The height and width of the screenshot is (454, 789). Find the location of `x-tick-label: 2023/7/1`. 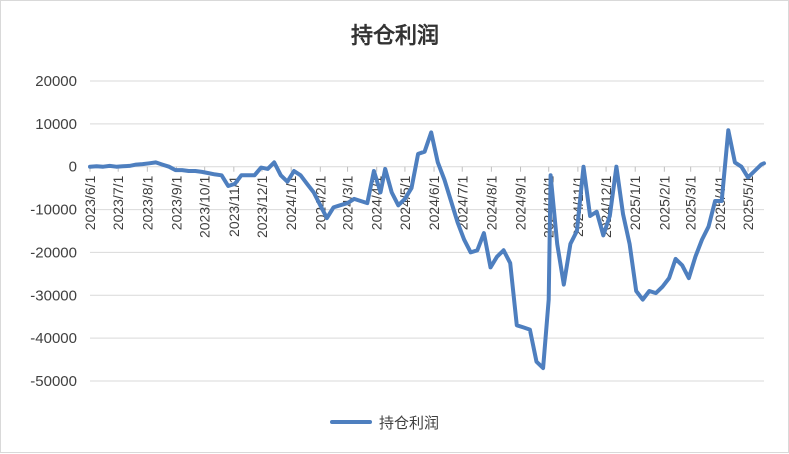

x-tick-label: 2023/7/1 is located at coordinates (118, 203).